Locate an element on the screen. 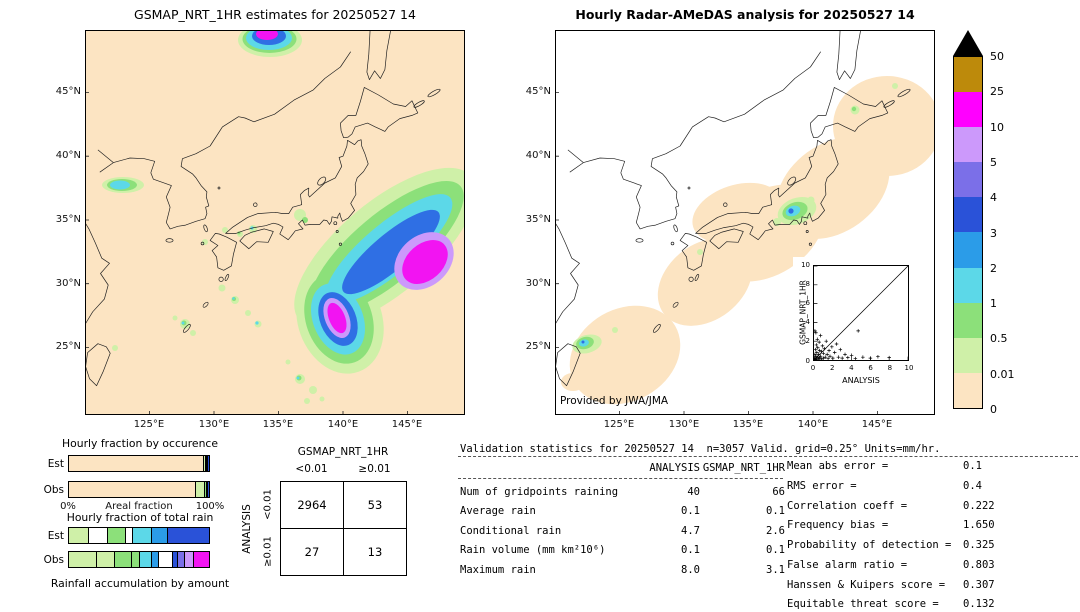  contingency-cell-10: 27 is located at coordinates (312, 552).